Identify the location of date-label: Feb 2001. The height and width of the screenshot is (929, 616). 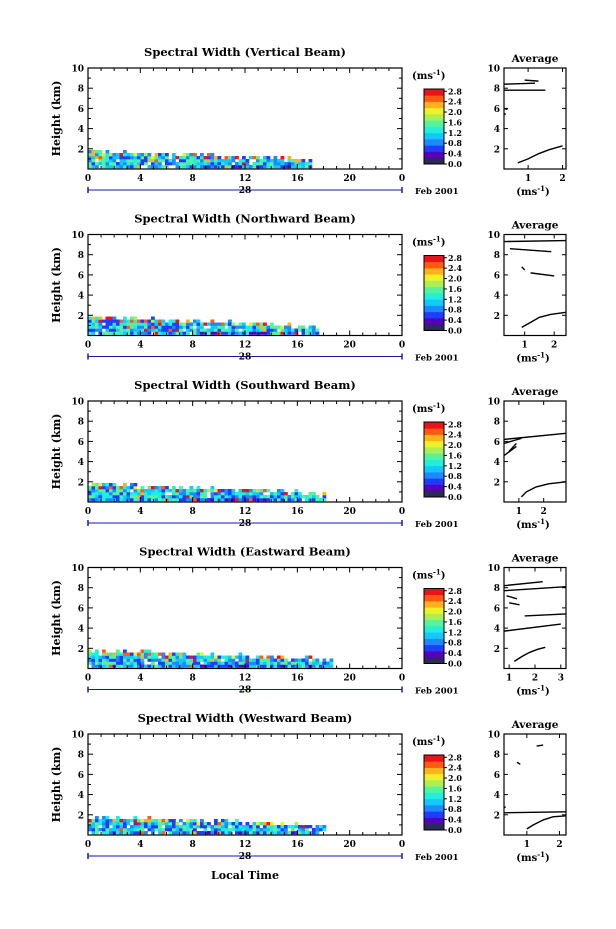
(437, 525).